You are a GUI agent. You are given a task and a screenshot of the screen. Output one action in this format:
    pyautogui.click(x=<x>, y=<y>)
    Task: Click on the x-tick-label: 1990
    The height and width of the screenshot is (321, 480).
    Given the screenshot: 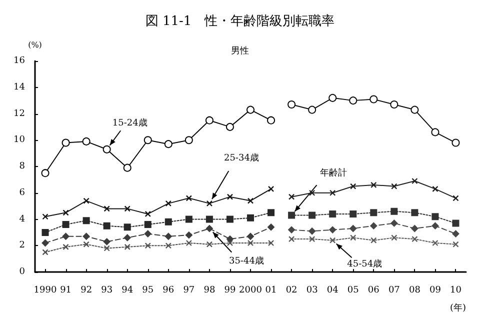 What is the action you would take?
    pyautogui.click(x=45, y=291)
    